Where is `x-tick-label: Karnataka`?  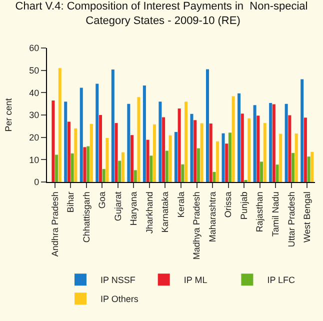
x-tick-label: Karnataka is located at coordinates (165, 212).